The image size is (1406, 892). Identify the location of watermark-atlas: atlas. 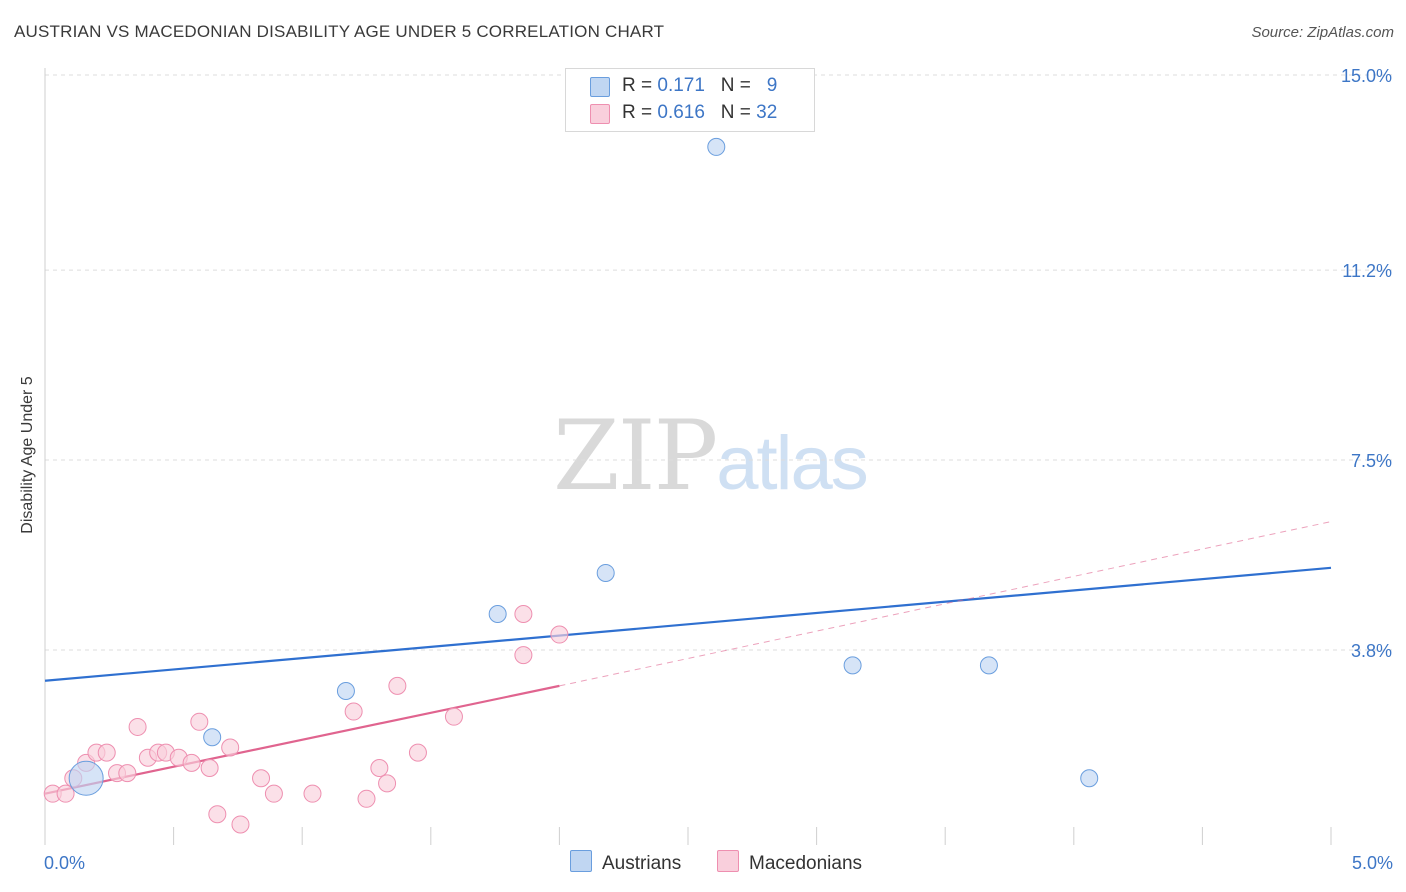
(792, 463).